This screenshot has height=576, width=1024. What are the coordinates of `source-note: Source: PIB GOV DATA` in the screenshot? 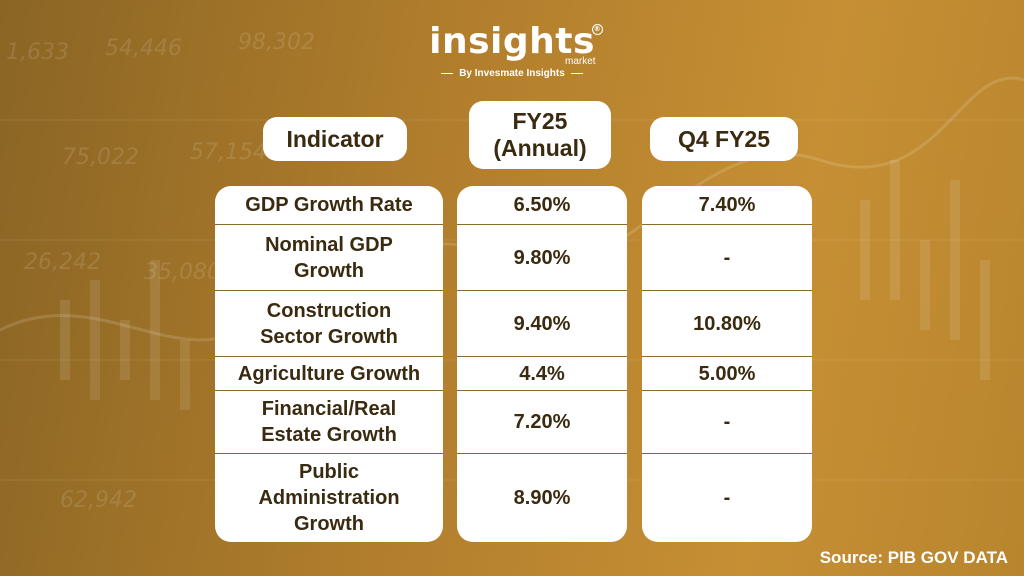 It's located at (913, 557).